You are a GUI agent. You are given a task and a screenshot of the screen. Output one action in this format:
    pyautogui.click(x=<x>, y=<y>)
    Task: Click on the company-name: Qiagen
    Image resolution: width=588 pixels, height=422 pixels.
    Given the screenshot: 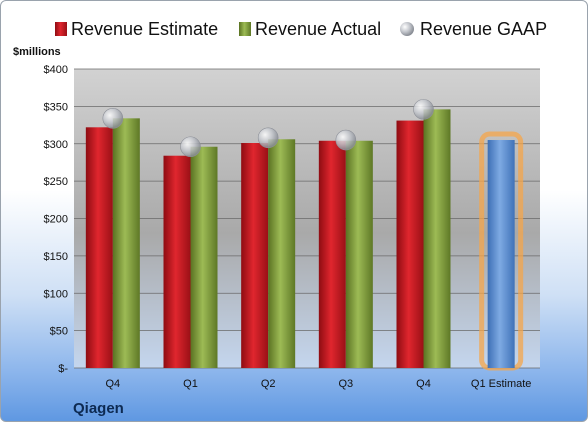 What is the action you would take?
    pyautogui.click(x=98, y=408)
    